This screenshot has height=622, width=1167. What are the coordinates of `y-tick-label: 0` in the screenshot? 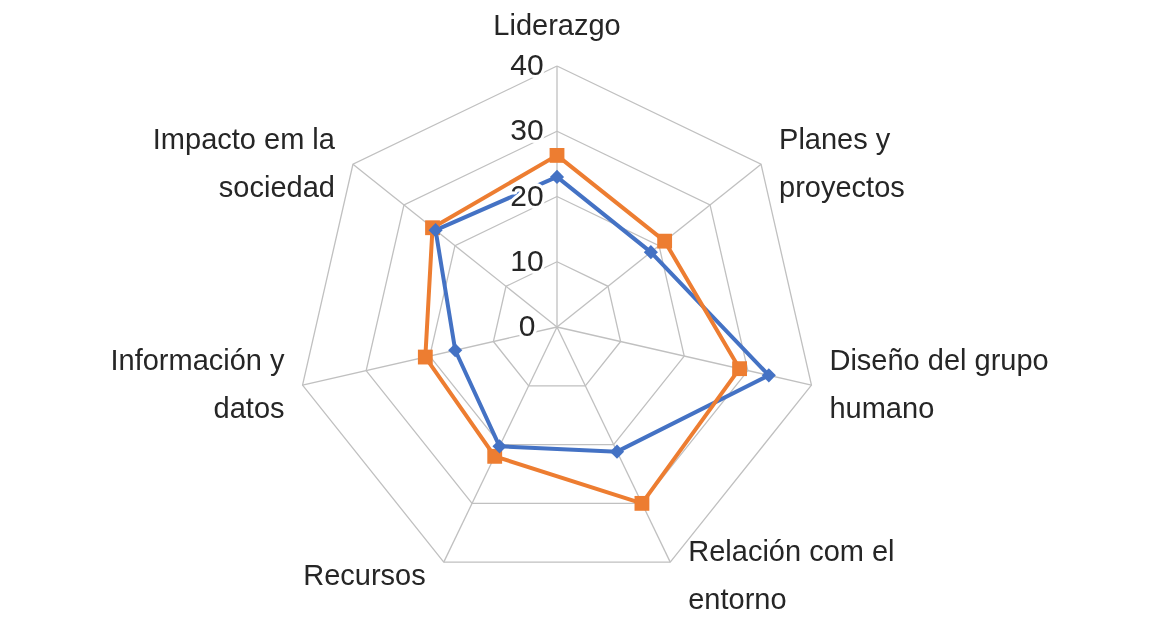 It's located at (527, 325).